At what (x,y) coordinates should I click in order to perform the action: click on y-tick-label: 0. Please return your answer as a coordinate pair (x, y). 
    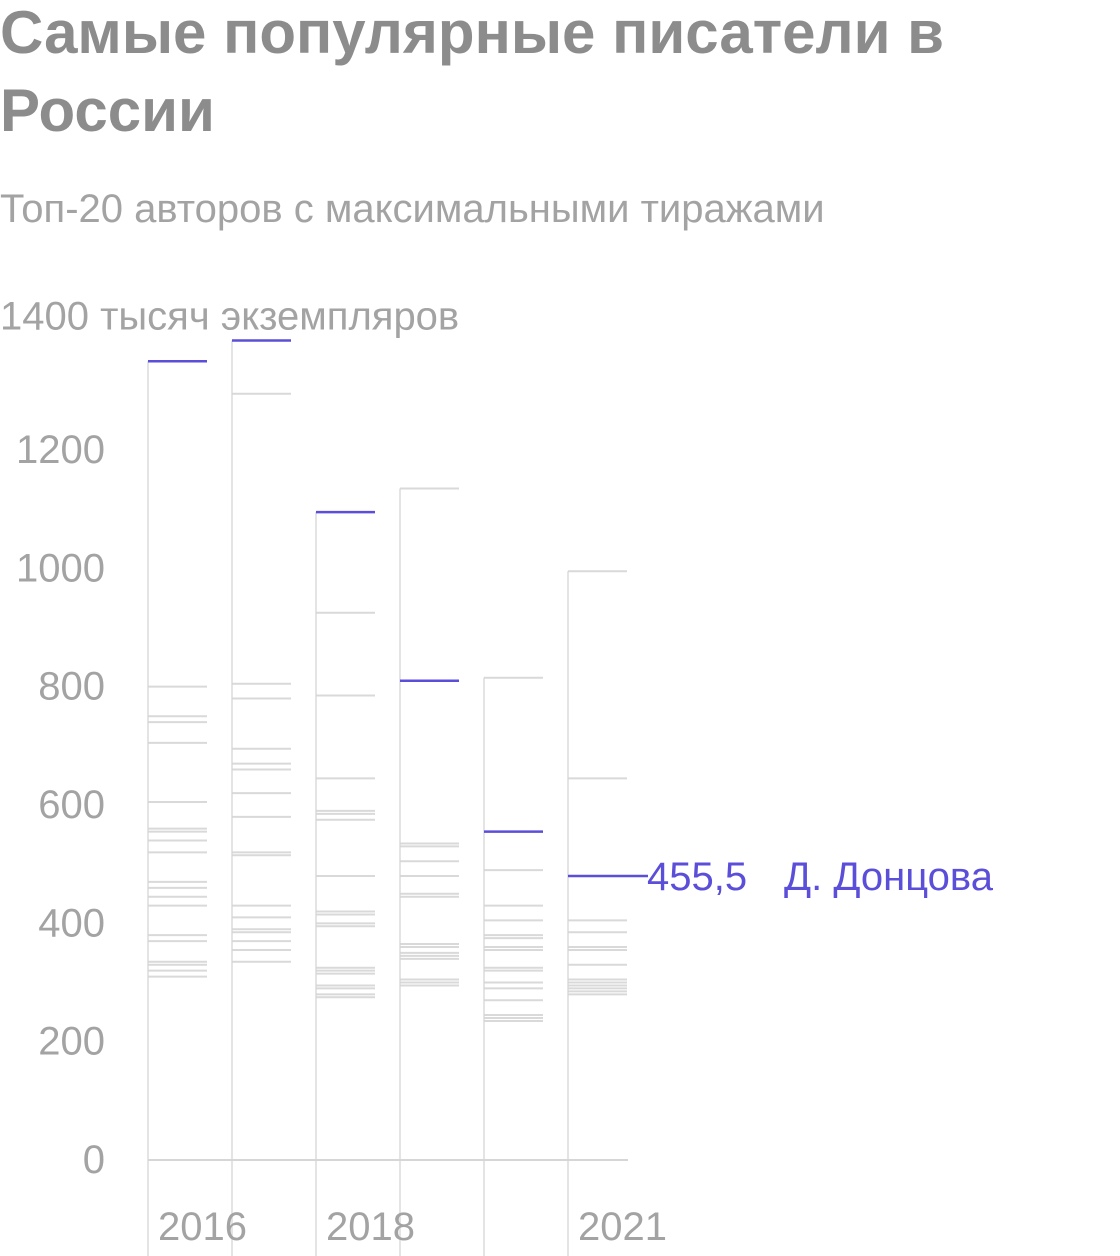
    Looking at the image, I should click on (94, 1160).